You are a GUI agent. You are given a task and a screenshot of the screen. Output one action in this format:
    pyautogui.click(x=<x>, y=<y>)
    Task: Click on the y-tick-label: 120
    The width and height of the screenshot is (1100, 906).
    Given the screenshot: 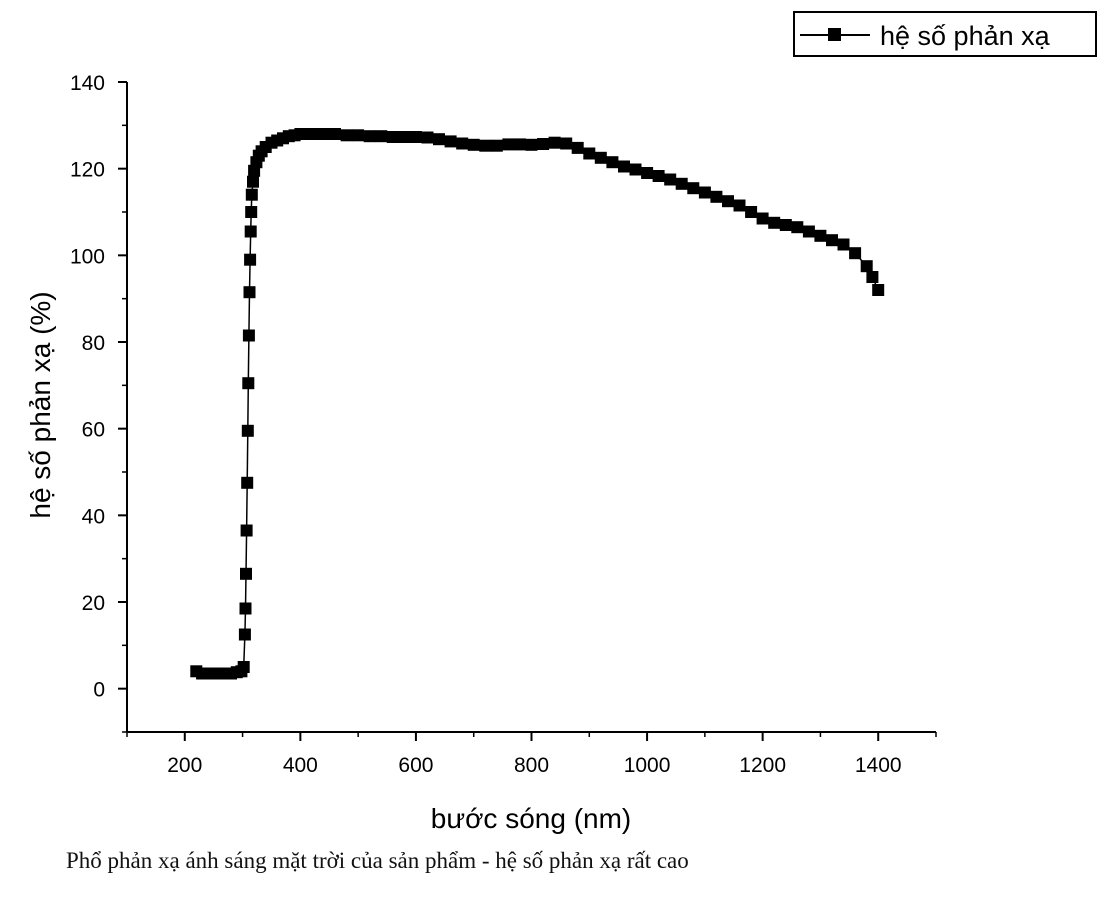 What is the action you would take?
    pyautogui.click(x=87, y=170)
    